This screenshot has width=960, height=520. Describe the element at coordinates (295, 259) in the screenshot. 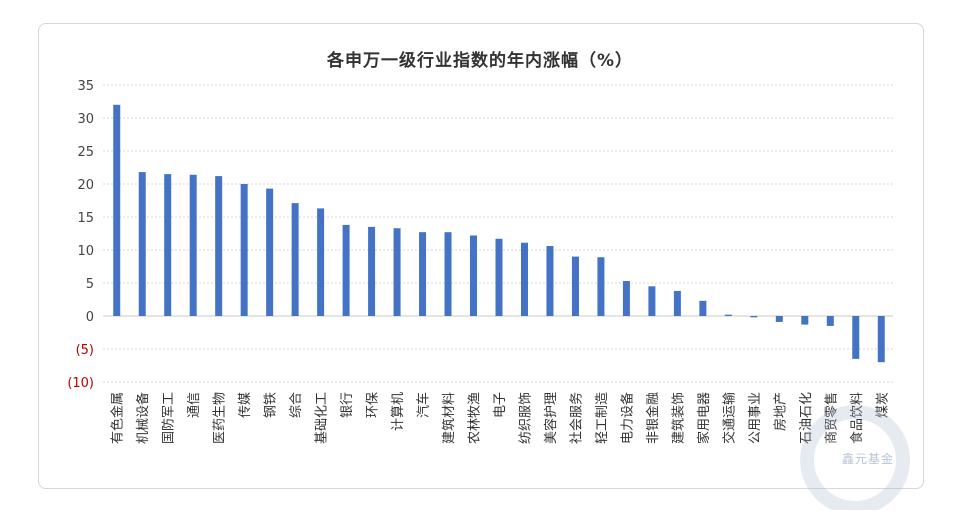

I see `bar-综合` at that location.